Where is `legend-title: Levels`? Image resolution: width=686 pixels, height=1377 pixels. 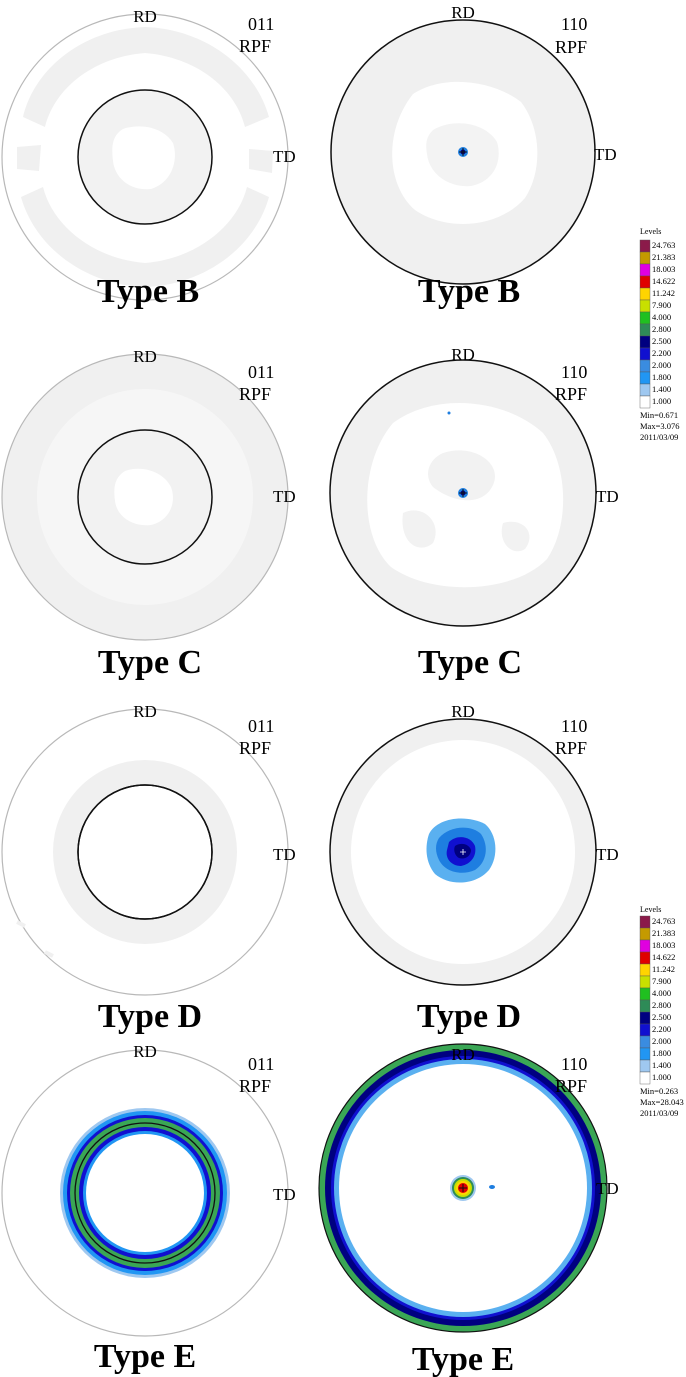 legend-title: Levels is located at coordinates (650, 231).